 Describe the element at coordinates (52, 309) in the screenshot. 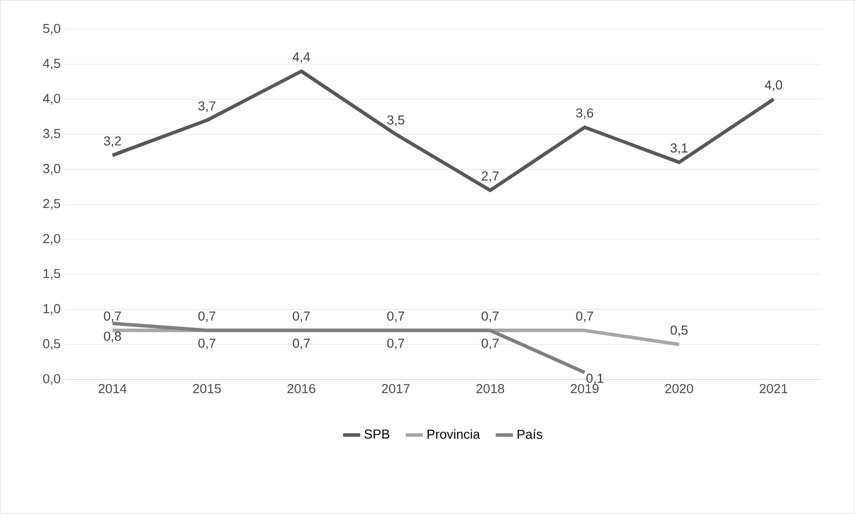

I see `y-tick-label: 1,0` at that location.